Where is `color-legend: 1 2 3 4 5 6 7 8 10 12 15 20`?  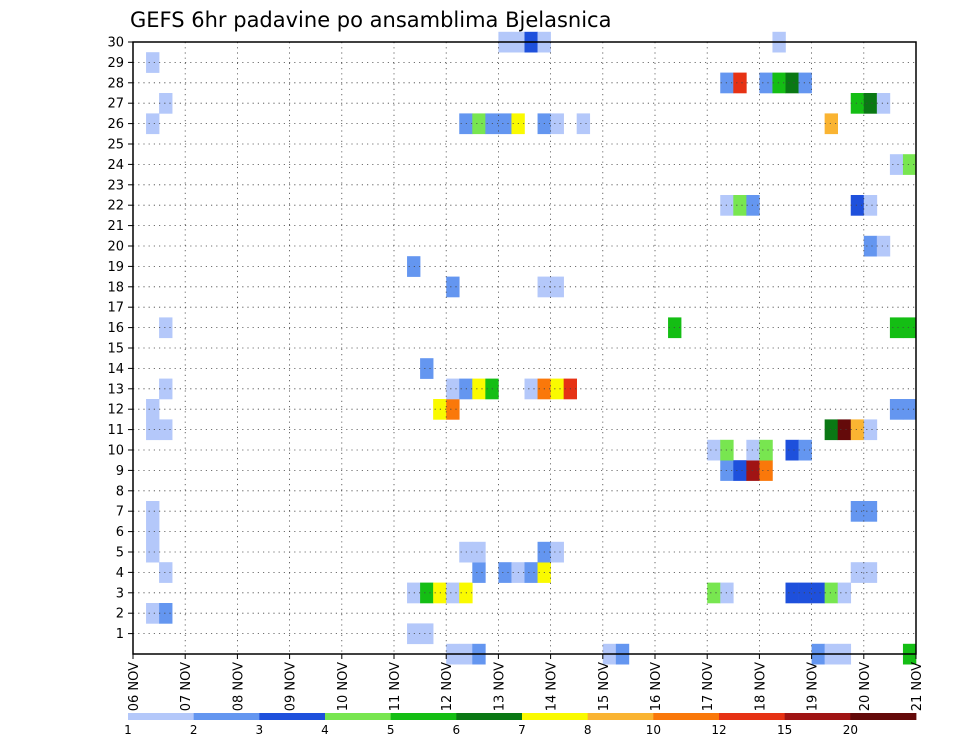
color-legend: 1 2 3 4 5 6 7 8 10 12 15 20 is located at coordinates (520, 725).